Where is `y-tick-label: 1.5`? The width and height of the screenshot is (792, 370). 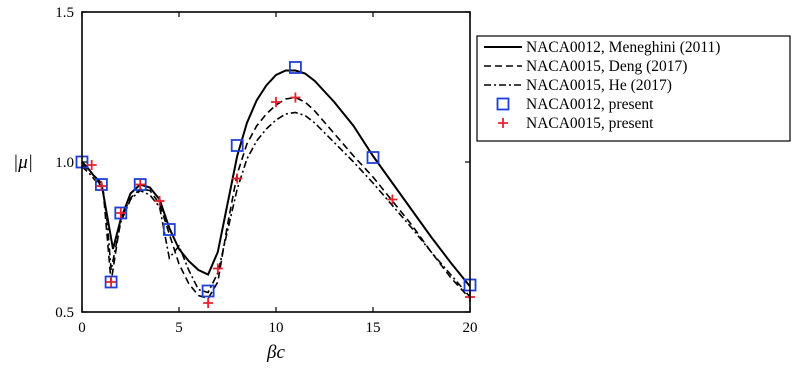 y-tick-label: 1.5 is located at coordinates (64, 13).